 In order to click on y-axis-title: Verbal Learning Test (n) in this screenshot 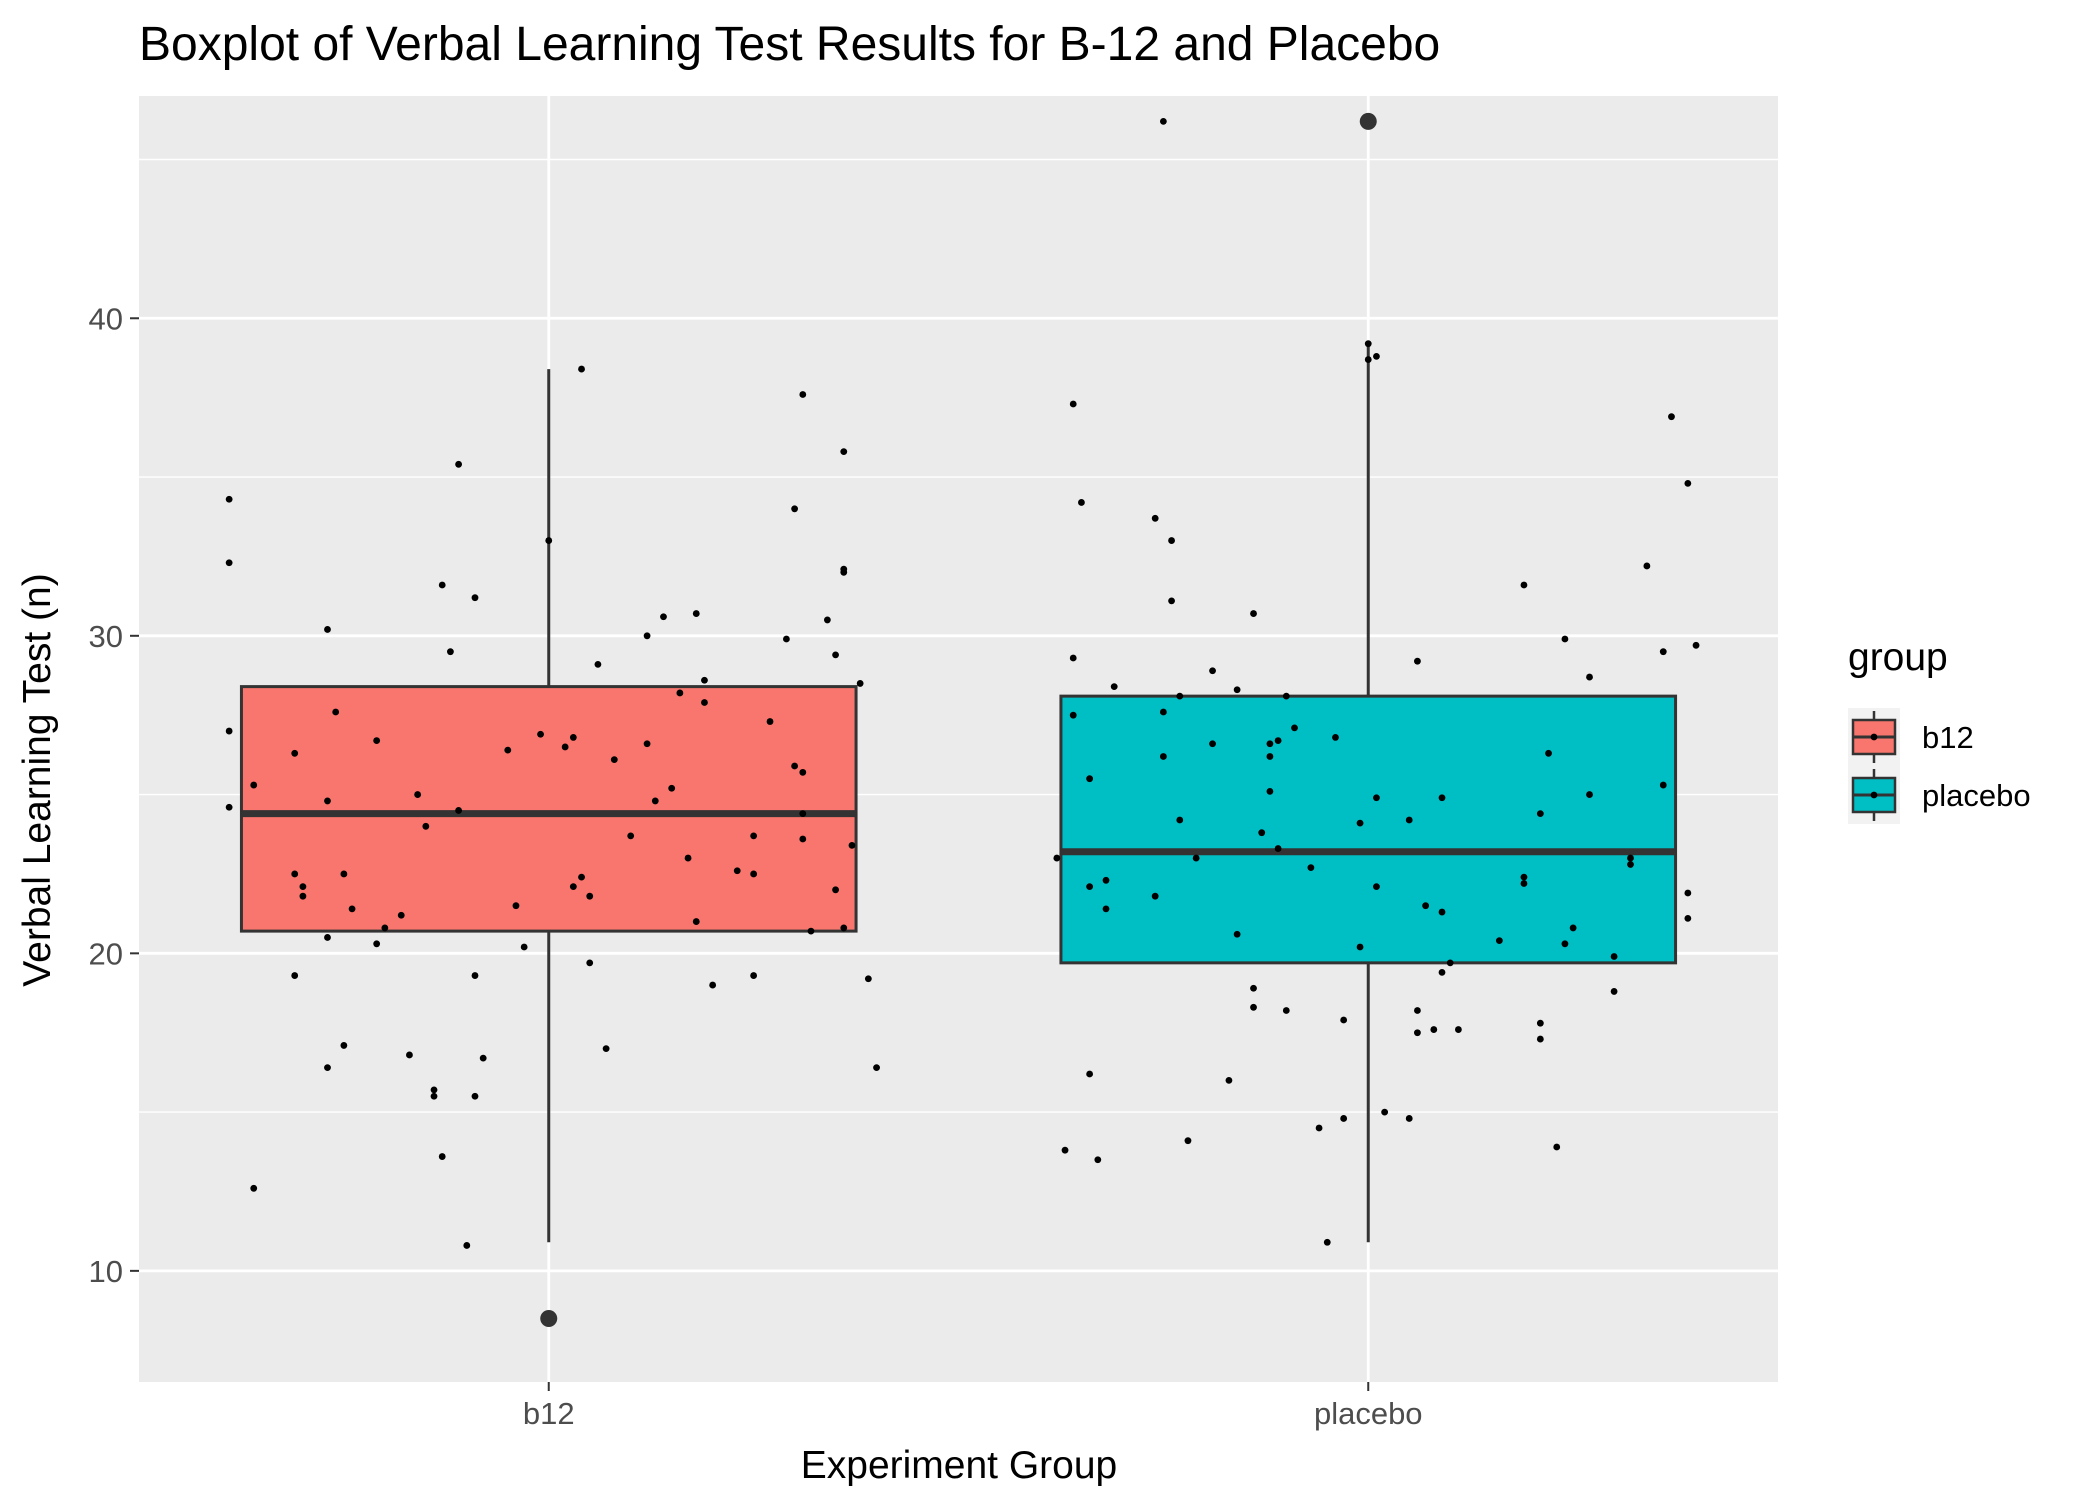, I will do `click(37, 779)`.